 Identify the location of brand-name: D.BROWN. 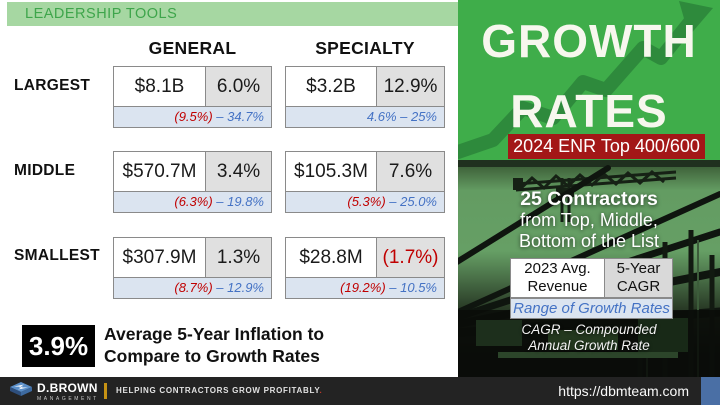
(67, 388).